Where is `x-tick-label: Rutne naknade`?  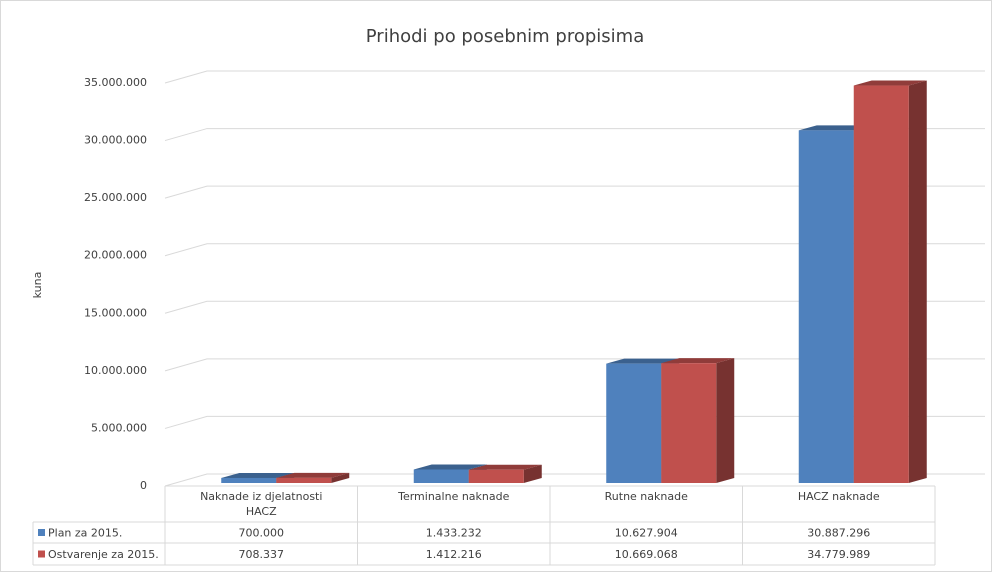 x-tick-label: Rutne naknade is located at coordinates (646, 496).